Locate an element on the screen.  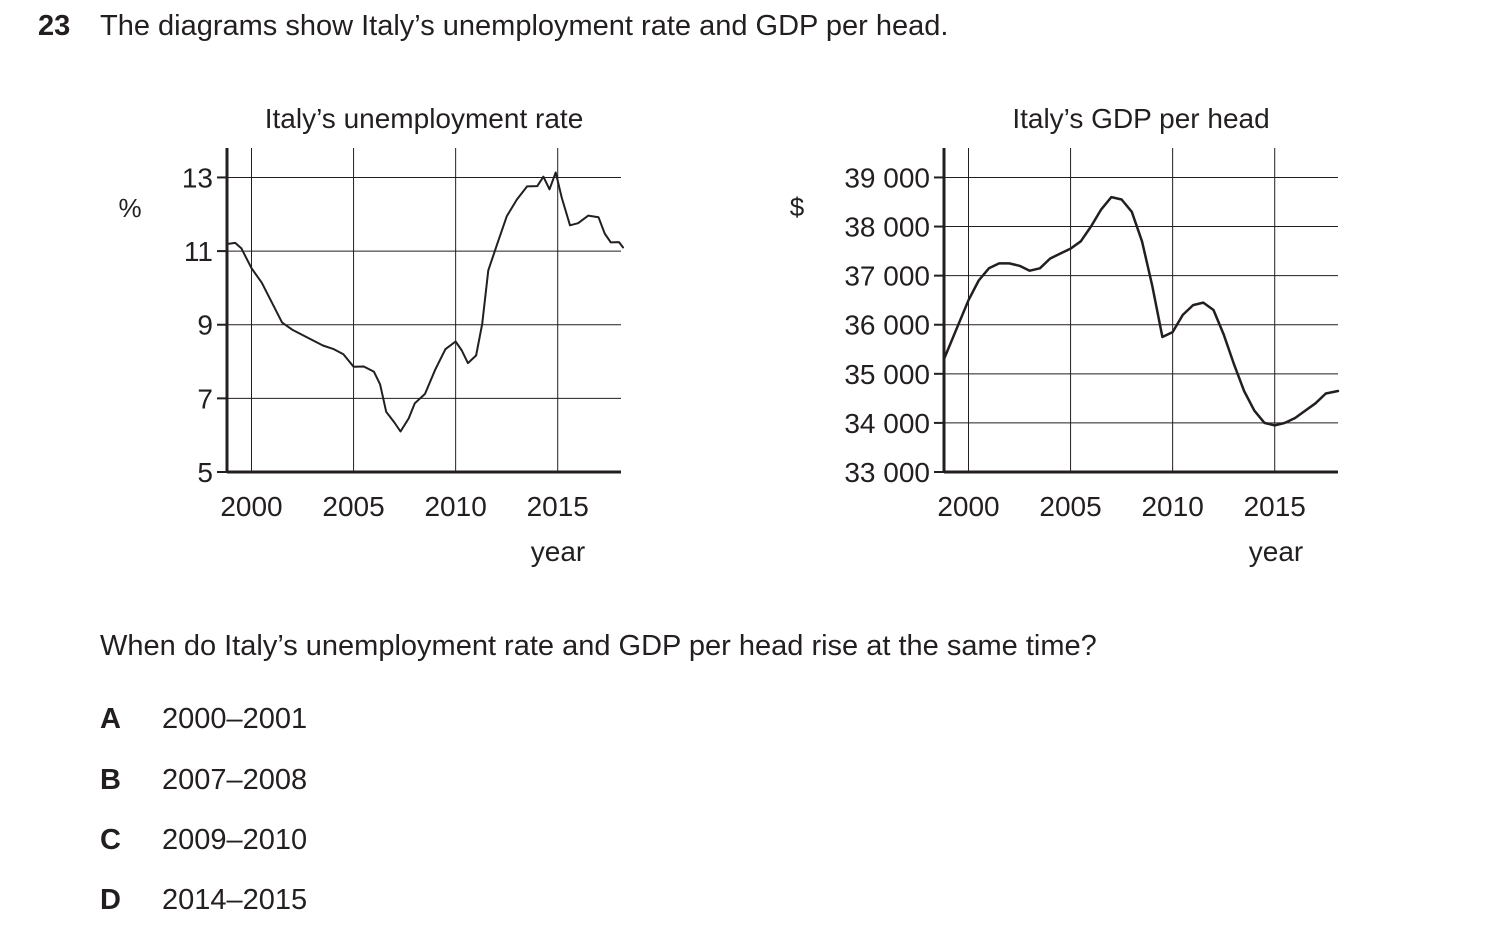
y-tick-label: 33 000 is located at coordinates (887, 472).